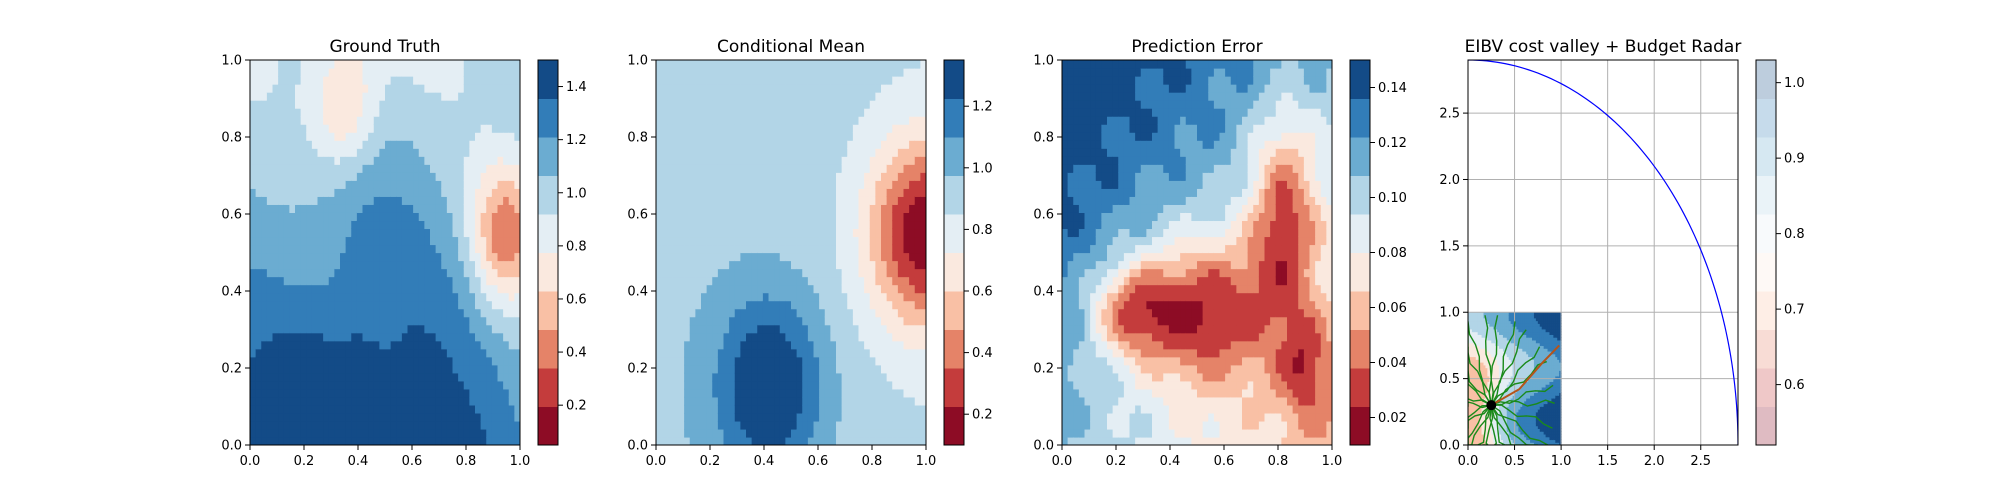 The height and width of the screenshot is (500, 2000). What do you see at coordinates (781, 262) in the screenshot?
I see `axis-ticks: 0.0 0.2 0.4 0.6 0.8 1.00.00.20.40.60.81.0` at bounding box center [781, 262].